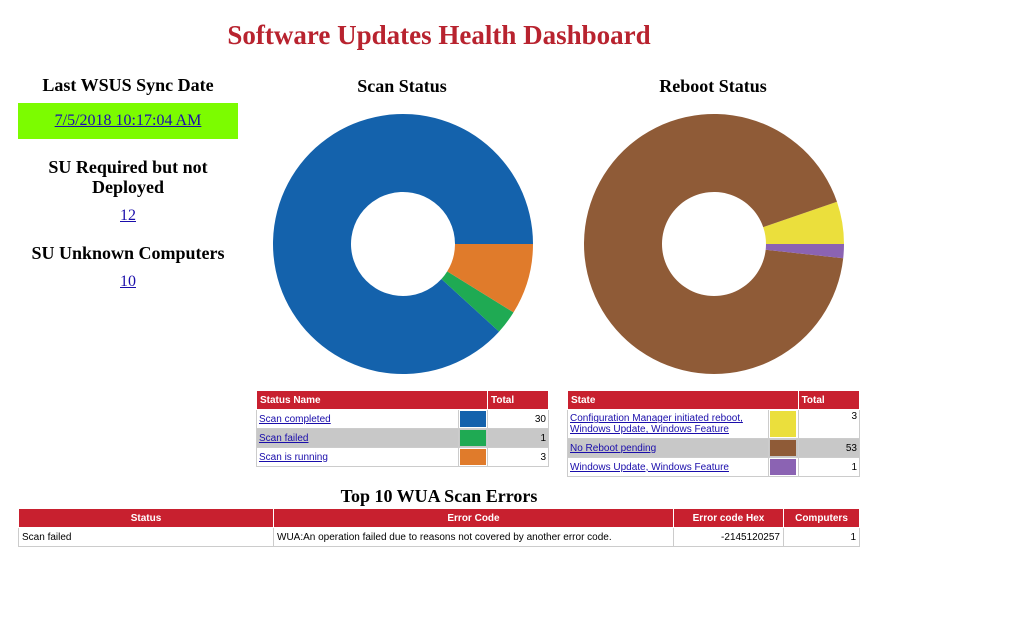  Describe the element at coordinates (439, 496) in the screenshot. I see `errors-title: Top 10 WUA Scan Errors` at that location.